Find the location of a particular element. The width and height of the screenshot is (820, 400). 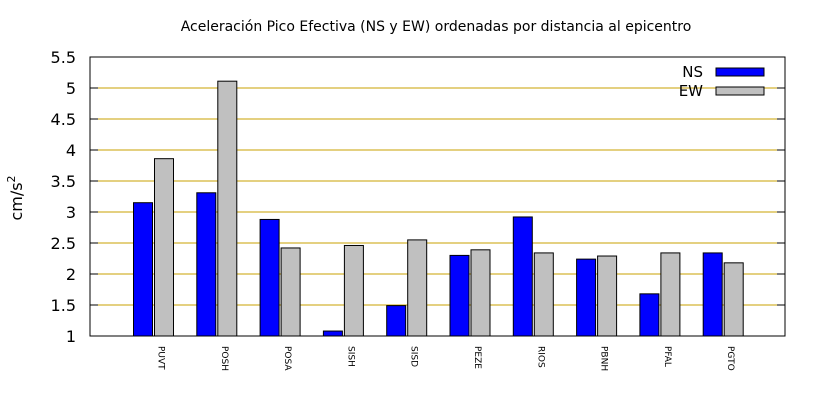

bar-ew-posa is located at coordinates (290, 292).